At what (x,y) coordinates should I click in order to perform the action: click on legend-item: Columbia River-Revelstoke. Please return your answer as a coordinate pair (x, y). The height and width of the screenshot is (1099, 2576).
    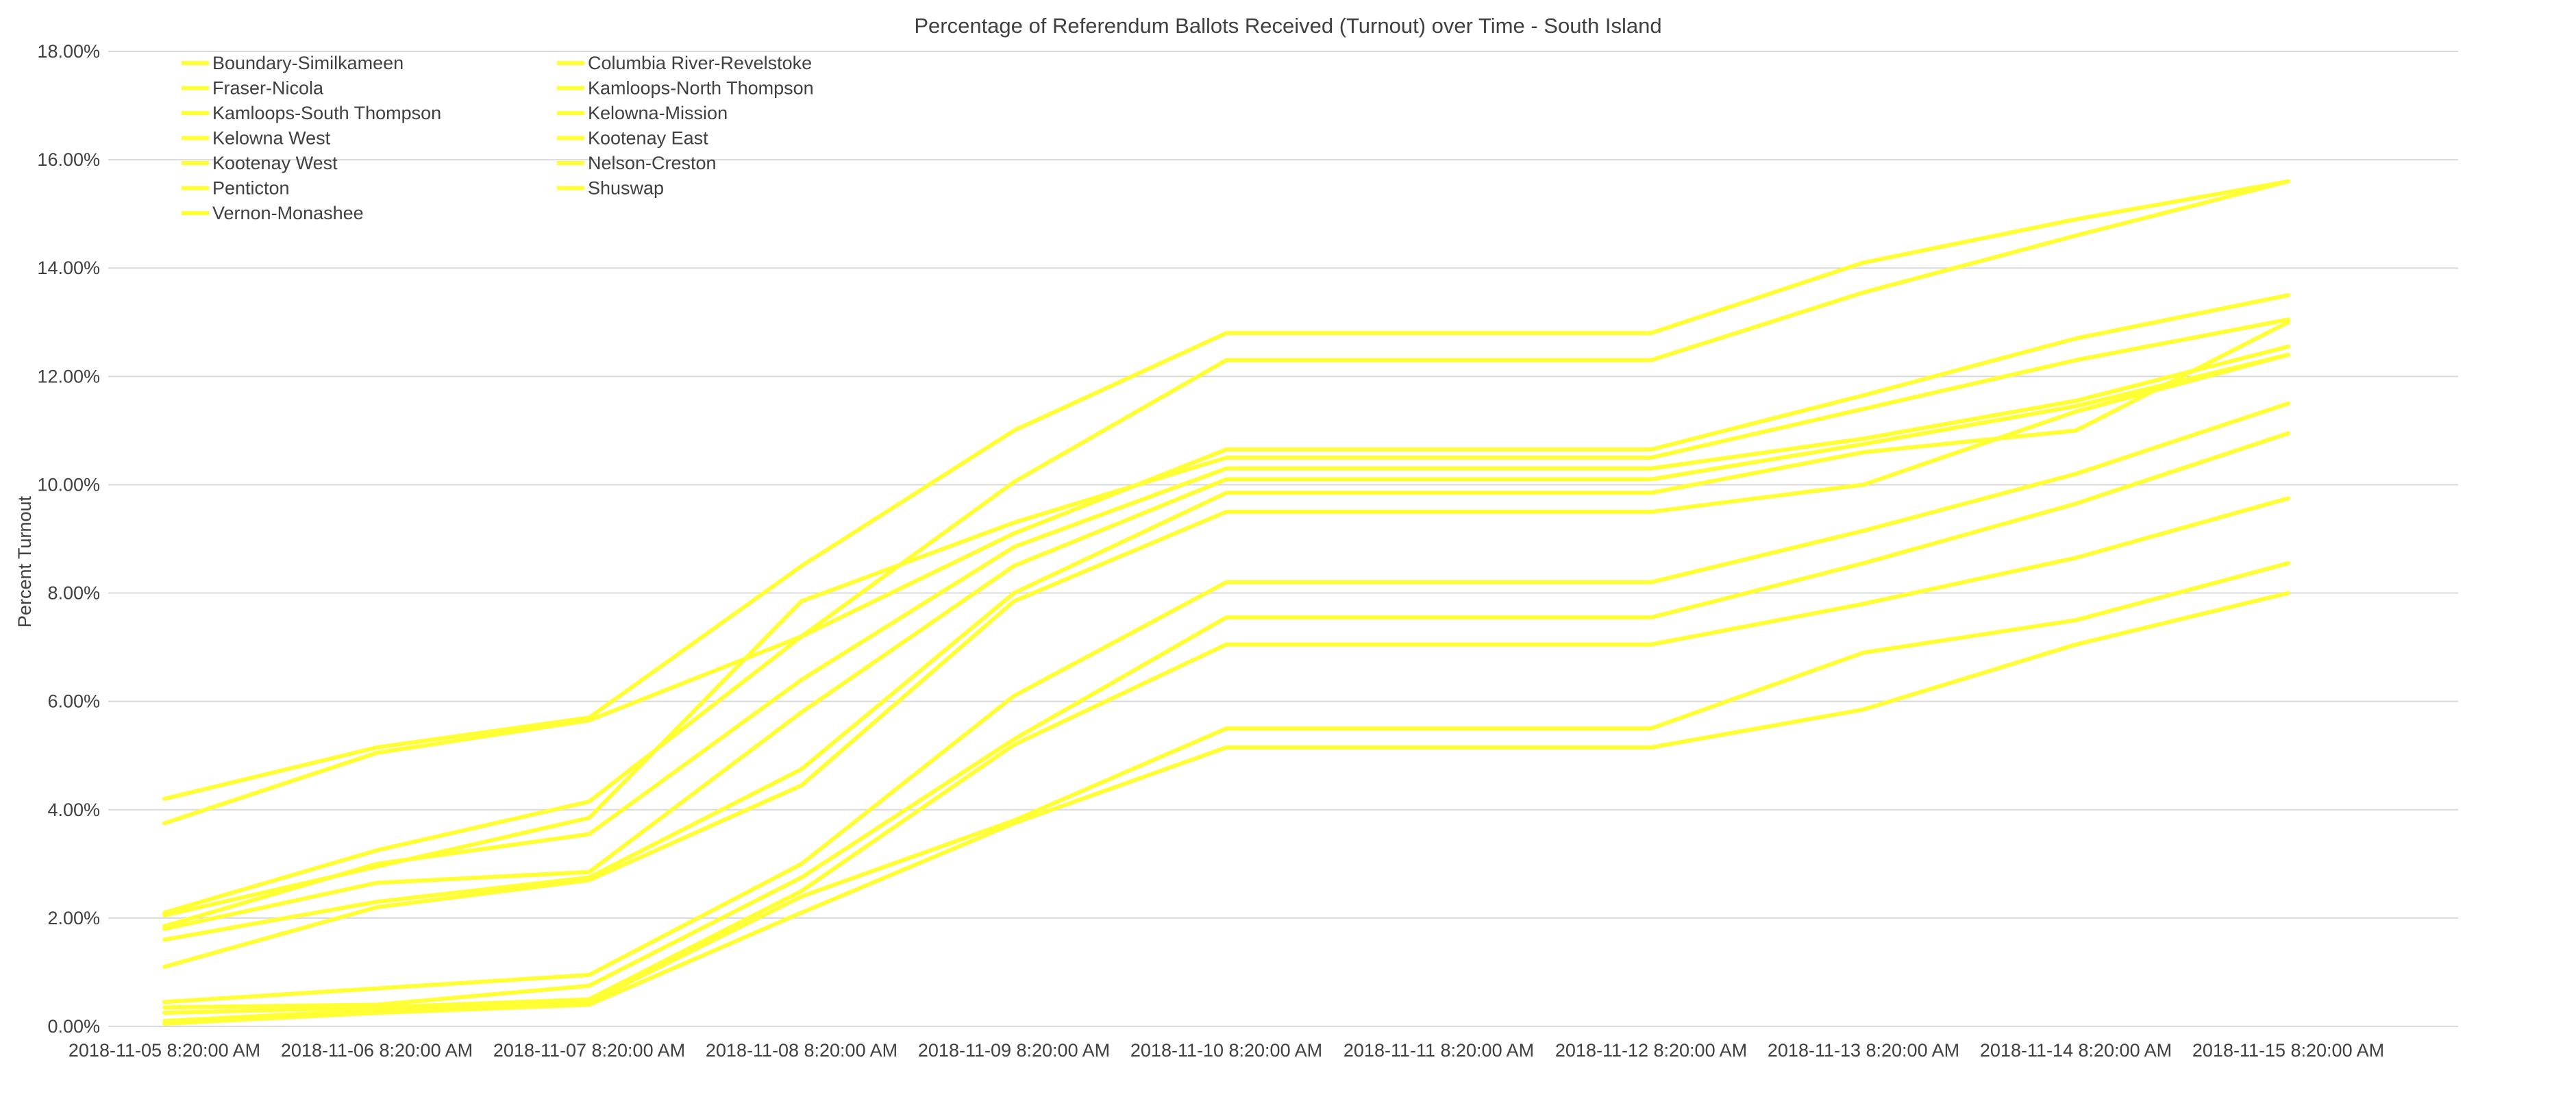
    Looking at the image, I should click on (684, 63).